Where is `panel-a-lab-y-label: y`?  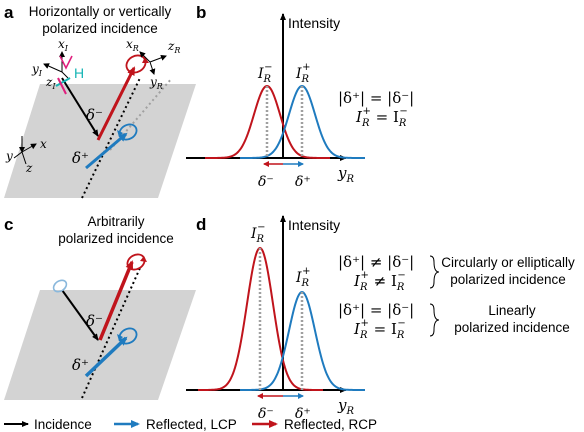 panel-a-lab-y-label: y is located at coordinates (9, 156).